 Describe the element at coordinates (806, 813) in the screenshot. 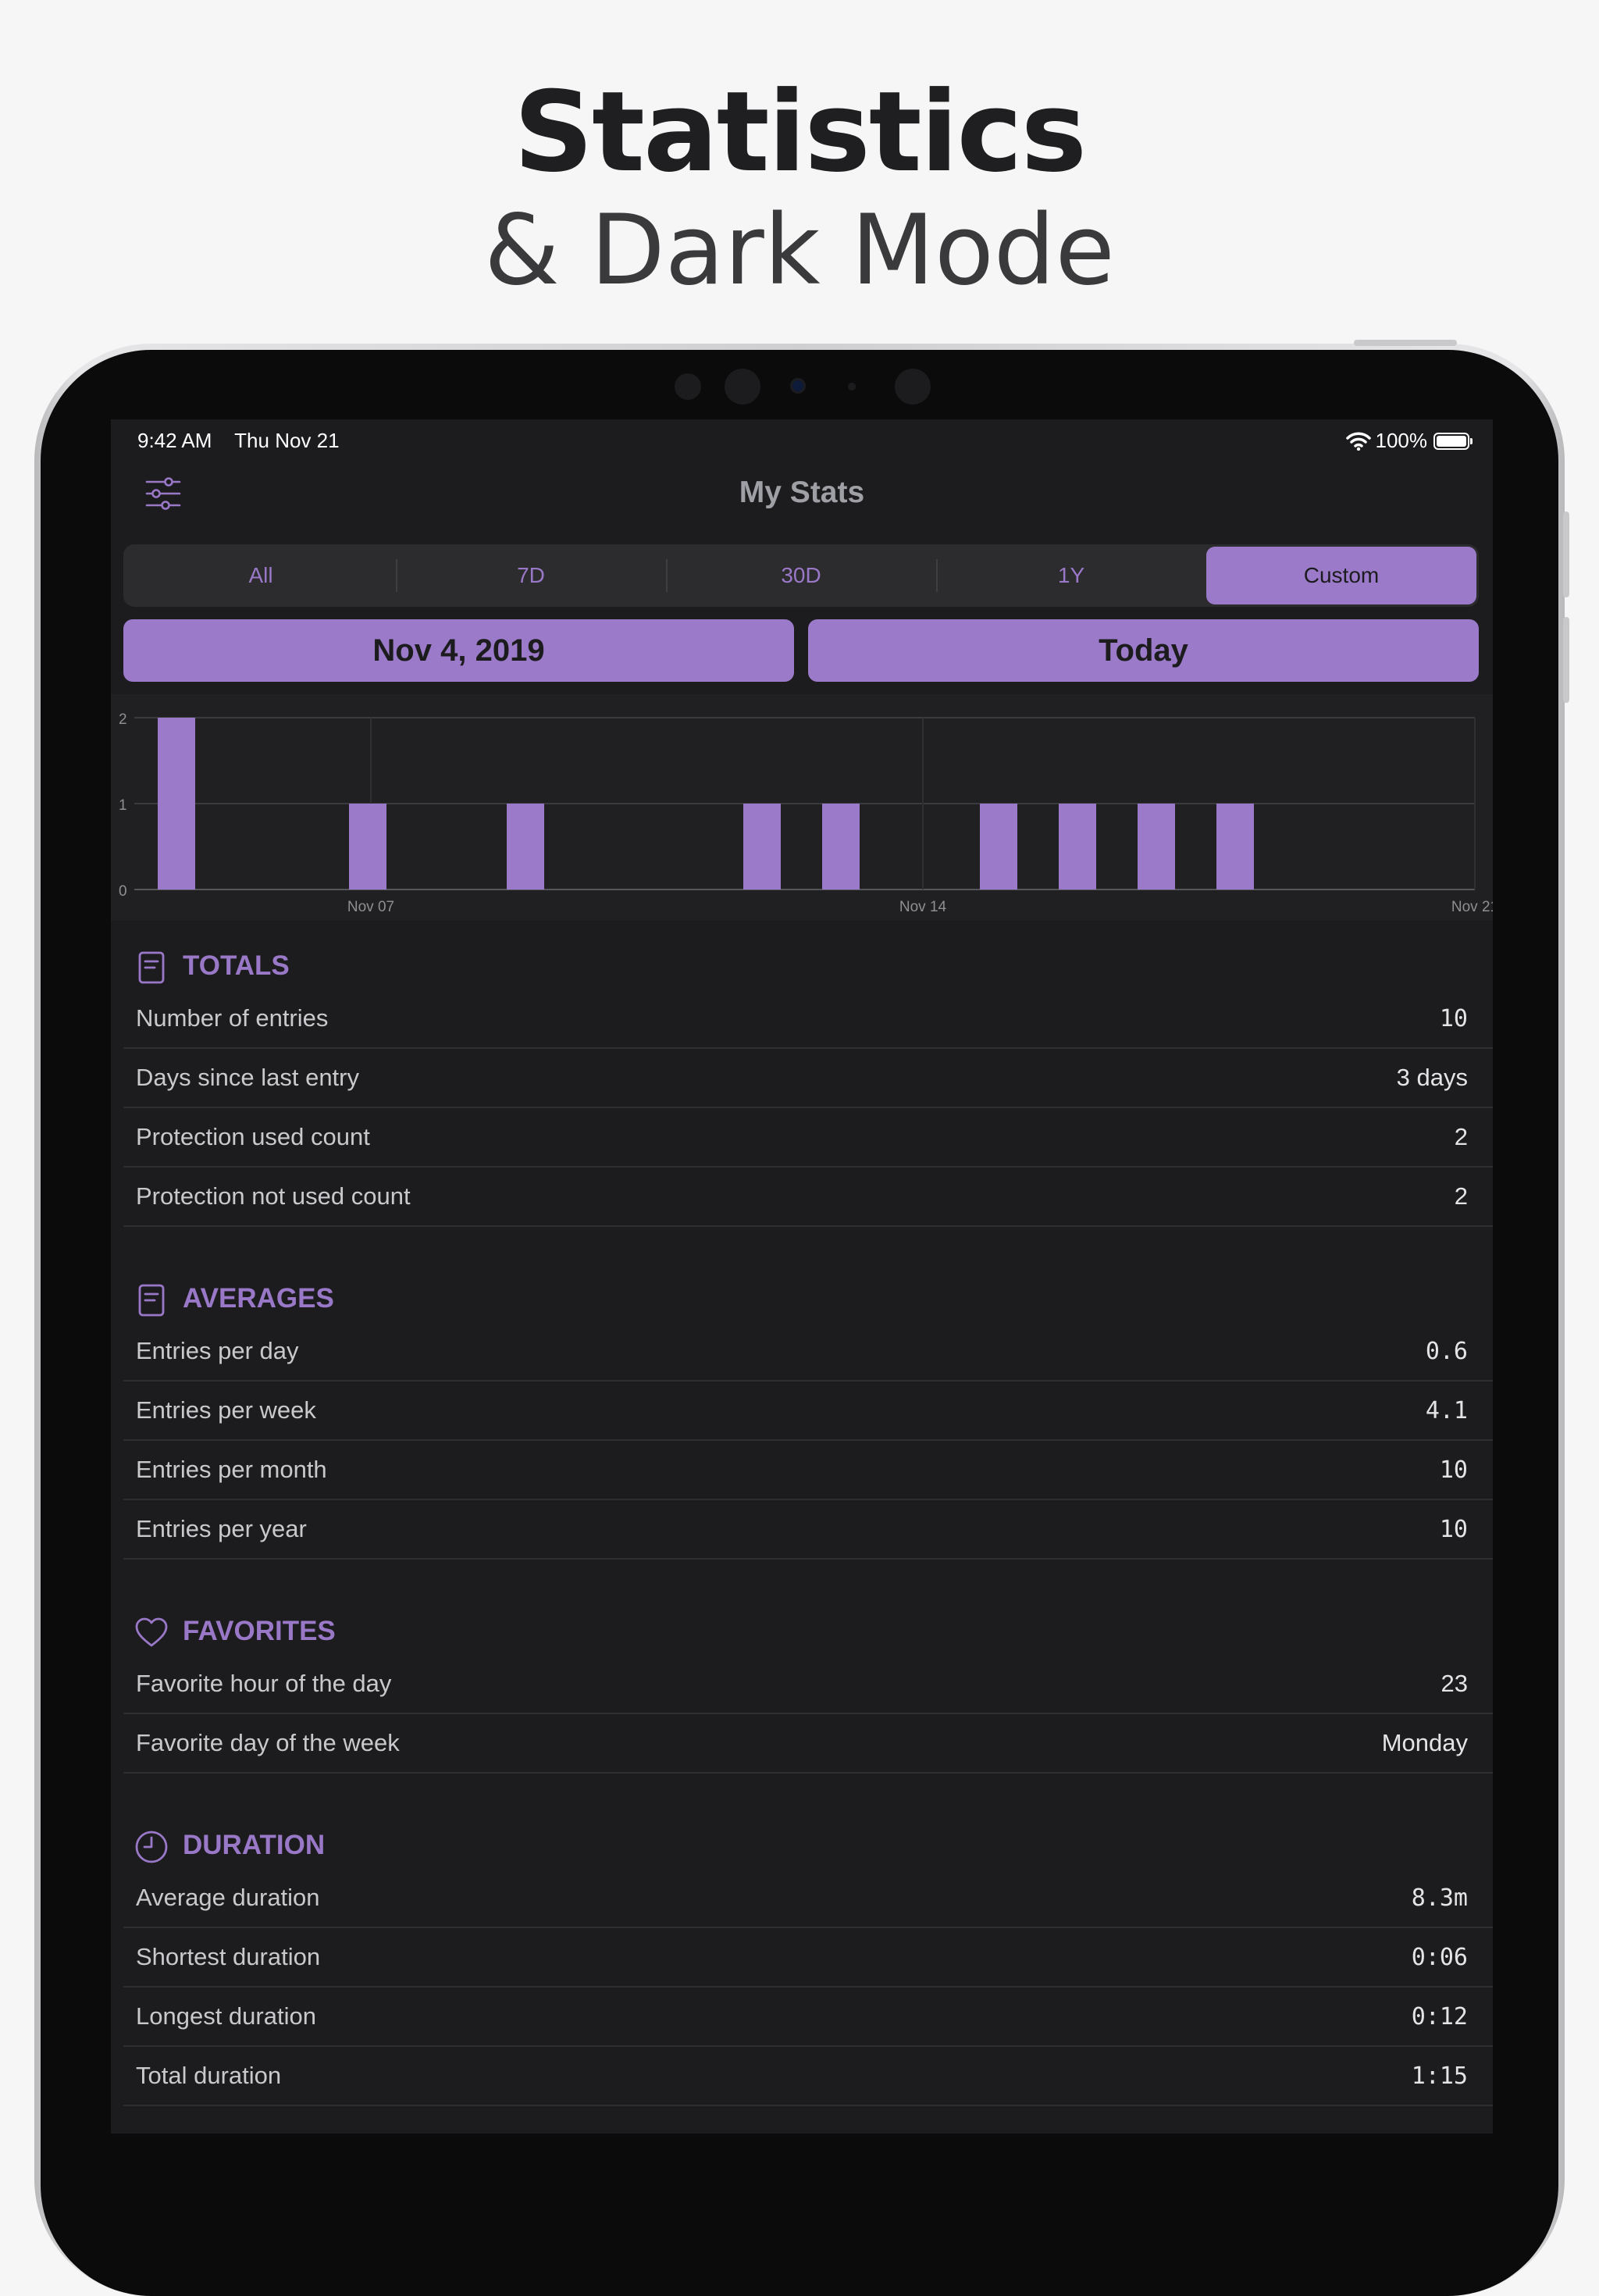

I see `chart-canvas: 0 1 2 Nov 07 Nov 14 Nov 21` at that location.